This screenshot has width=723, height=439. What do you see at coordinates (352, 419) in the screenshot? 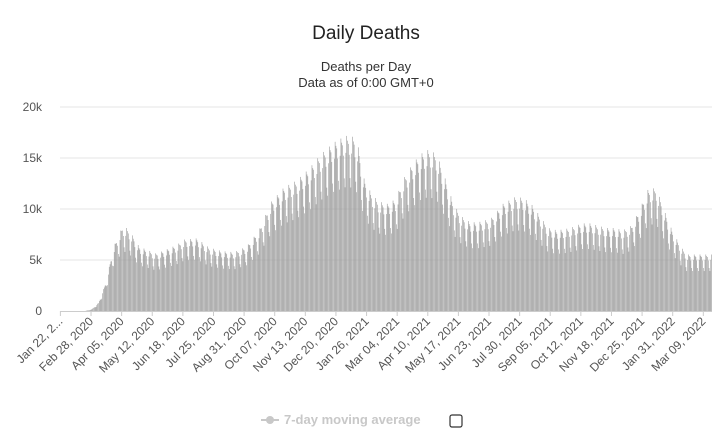
I see `legend-label: 7-day moving average` at bounding box center [352, 419].